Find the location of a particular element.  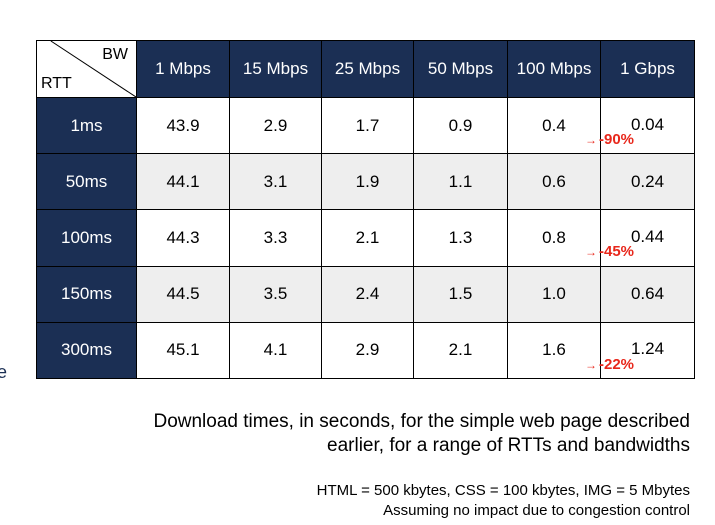

row-header-1ms: 1ms is located at coordinates (86, 125).